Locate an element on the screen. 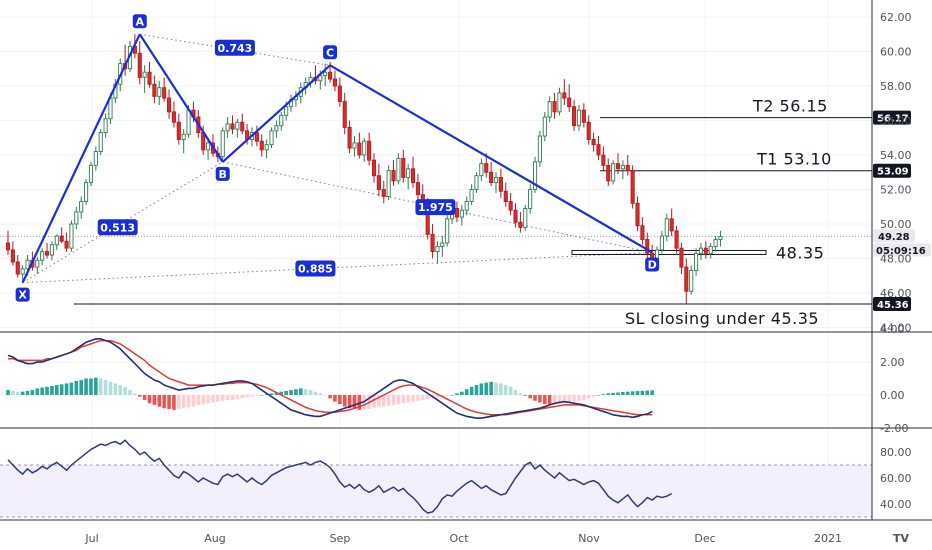 The width and height of the screenshot is (932, 550). pattern-point-c: C is located at coordinates (330, 52).